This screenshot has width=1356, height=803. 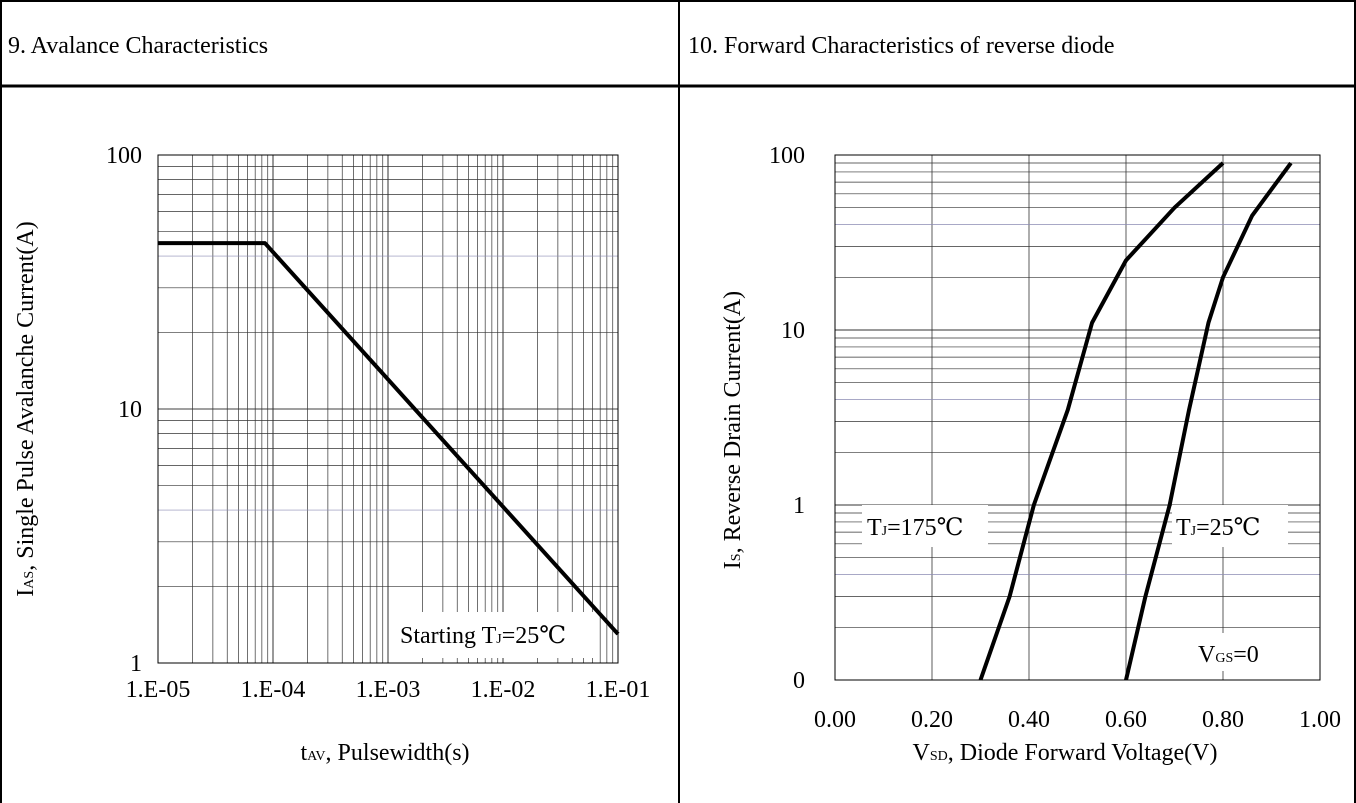 I want to click on starting-temp-annotation: Starting TJ=25℃, so click(x=483, y=636).